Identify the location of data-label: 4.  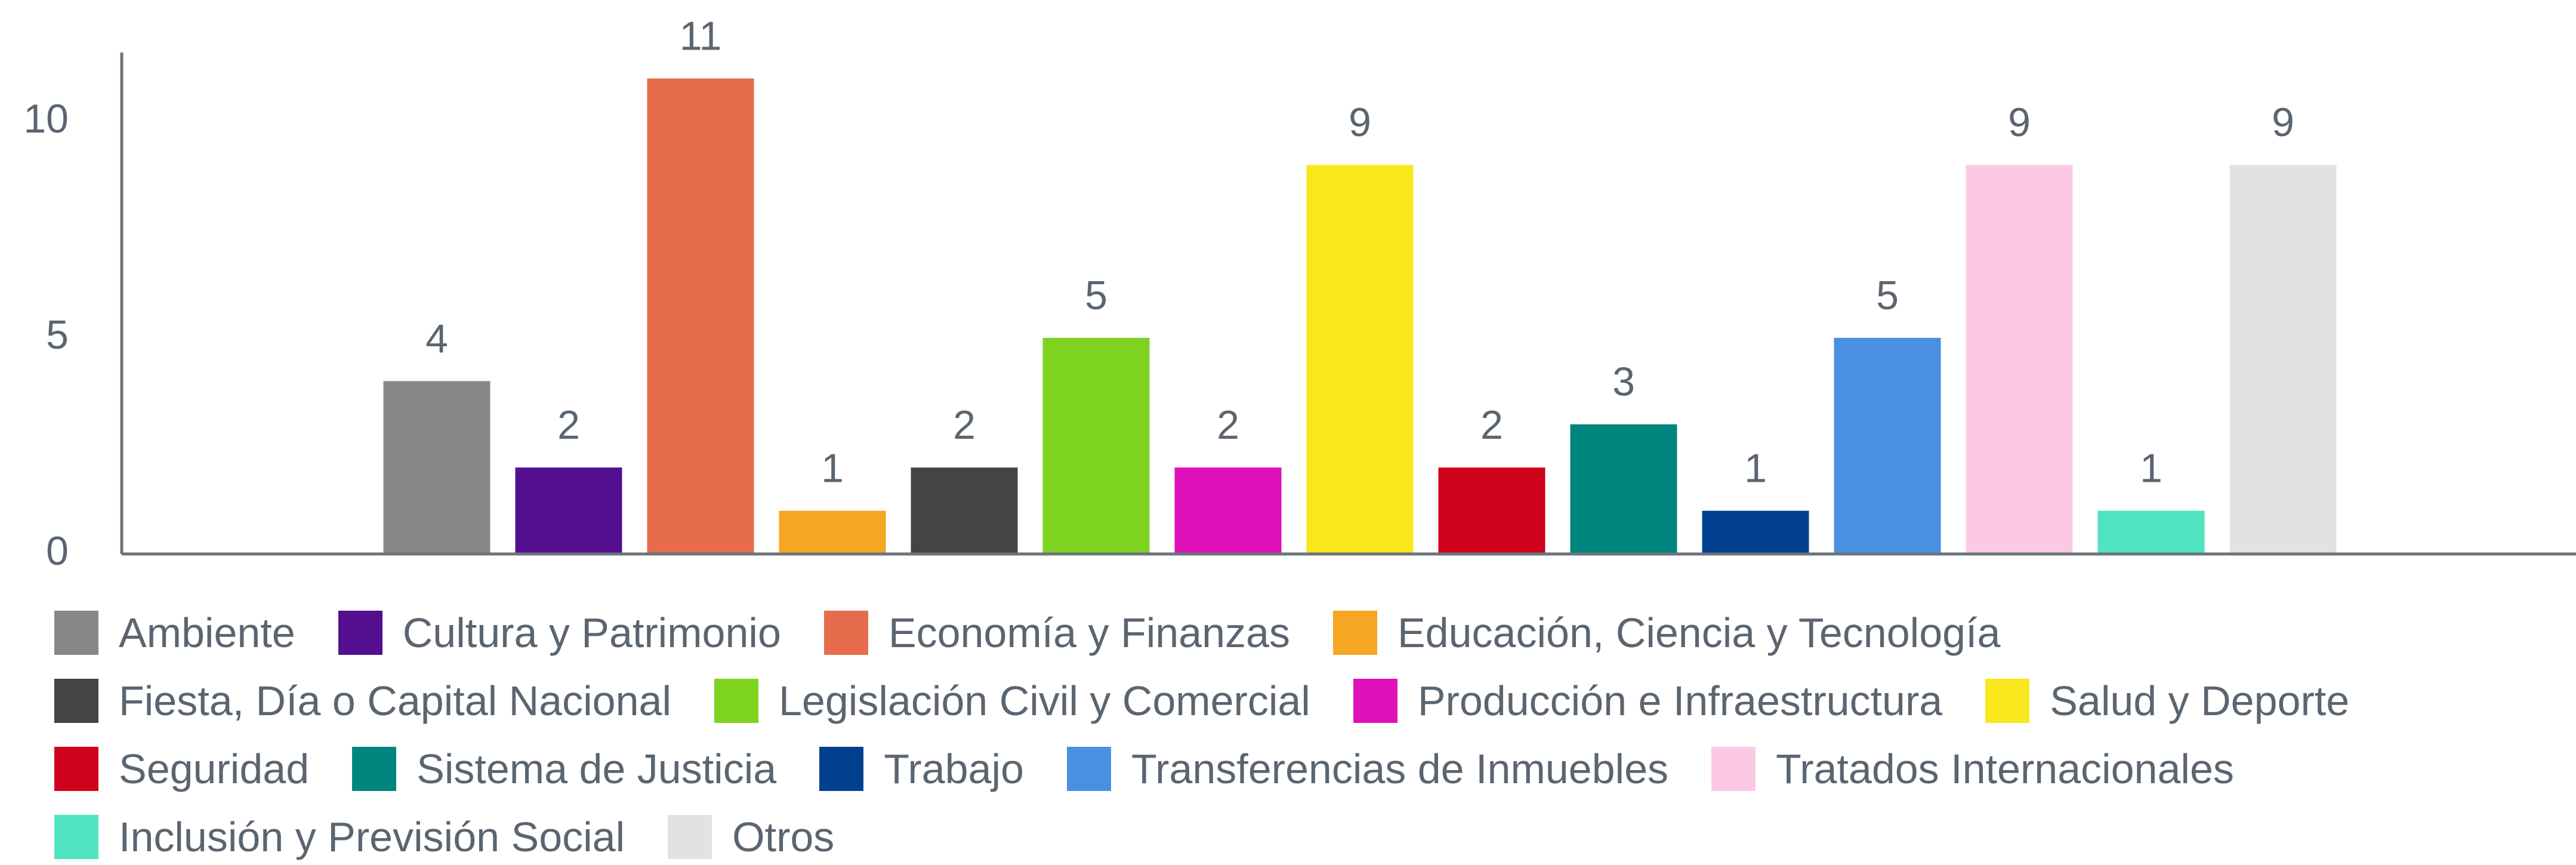
(436, 338).